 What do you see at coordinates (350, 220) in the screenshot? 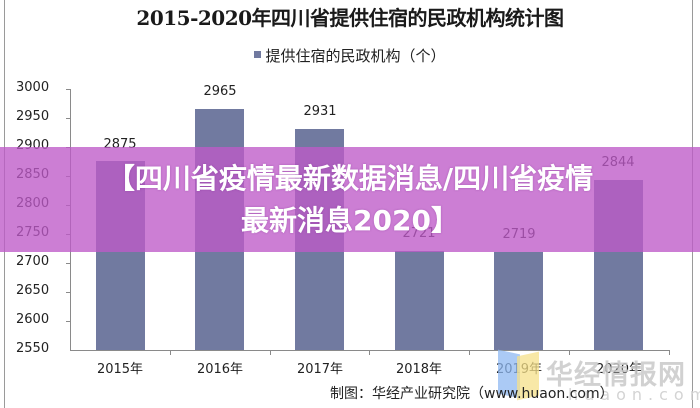
I see `headline-line-2: 最新消息2020】` at bounding box center [350, 220].